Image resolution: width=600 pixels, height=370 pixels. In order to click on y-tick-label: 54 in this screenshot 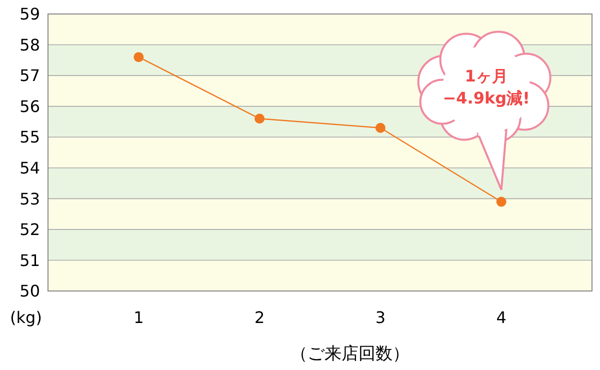, I will do `click(30, 168)`.